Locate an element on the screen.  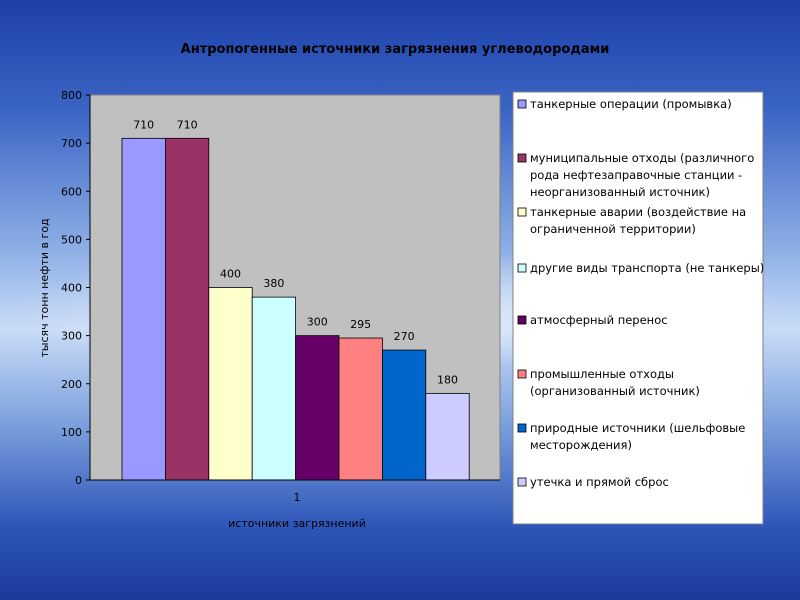
bar-value-label: 400 is located at coordinates (230, 274).